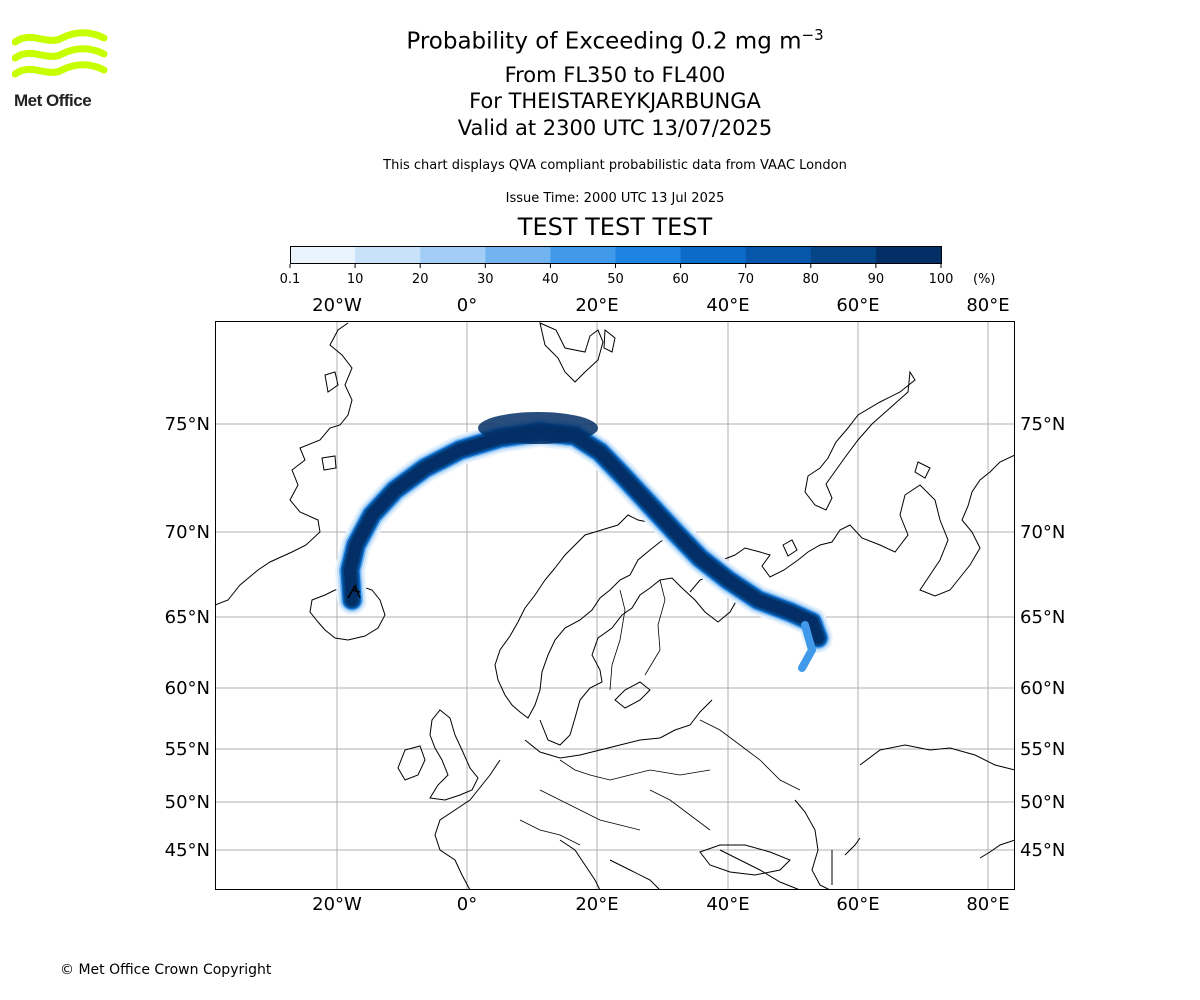  What do you see at coordinates (615, 101) in the screenshot?
I see `volcano-name: For THEISTAREYKJARBUNGA` at bounding box center [615, 101].